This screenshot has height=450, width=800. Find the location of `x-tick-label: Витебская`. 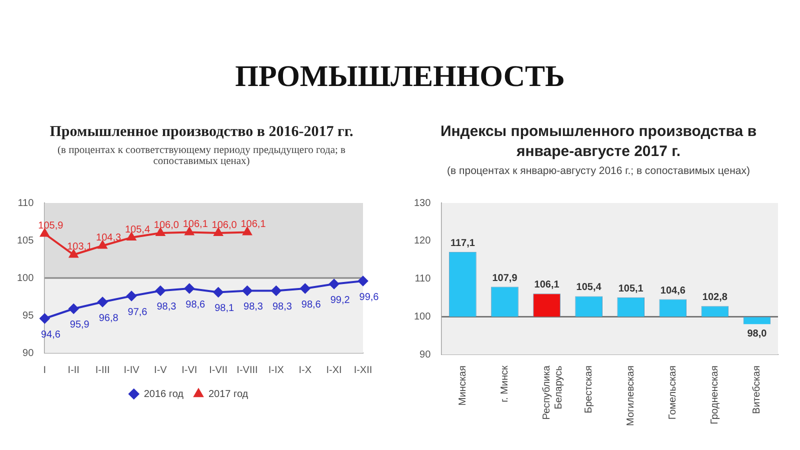

x-tick-label: Витебская is located at coordinates (757, 390).